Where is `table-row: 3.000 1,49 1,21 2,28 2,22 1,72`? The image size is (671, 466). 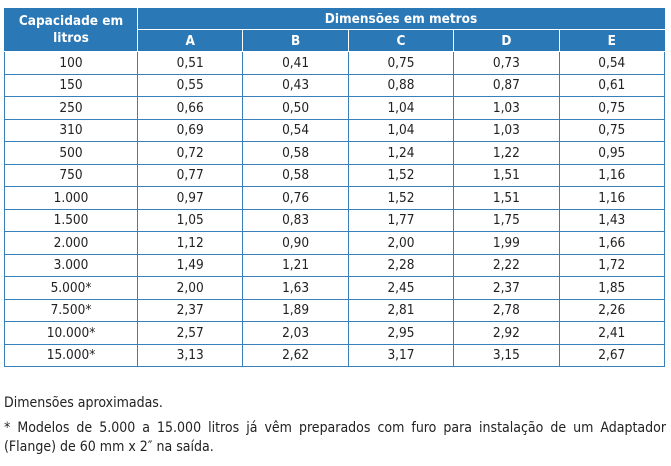 table-row: 3.000 1,49 1,21 2,28 2,22 1,72 is located at coordinates (335, 265).